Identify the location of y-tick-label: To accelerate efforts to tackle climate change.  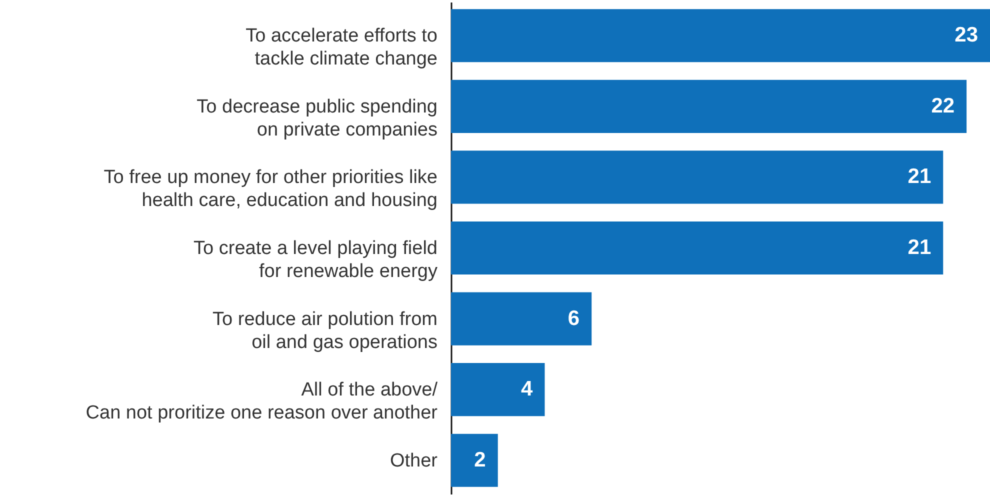
(342, 48).